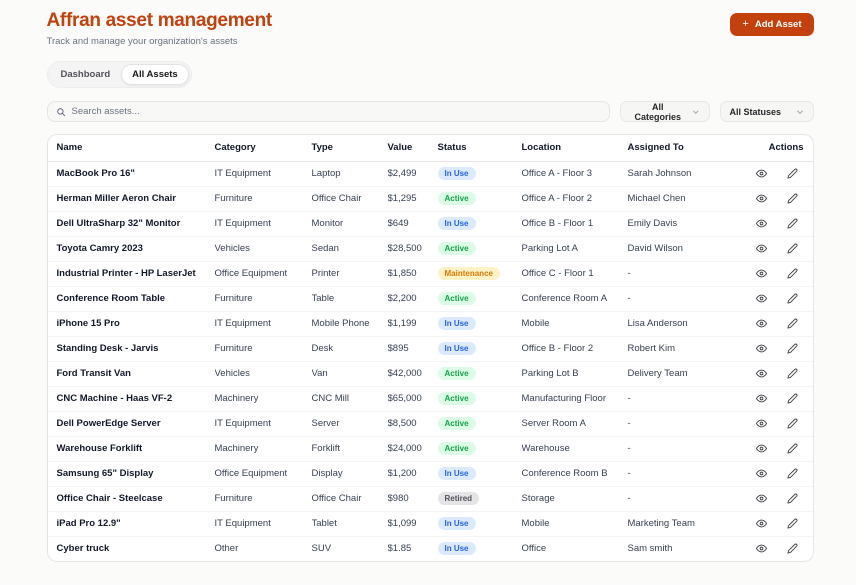 Image resolution: width=856 pixels, height=585 pixels. I want to click on cell-assigned-to: David Wilson, so click(683, 249).